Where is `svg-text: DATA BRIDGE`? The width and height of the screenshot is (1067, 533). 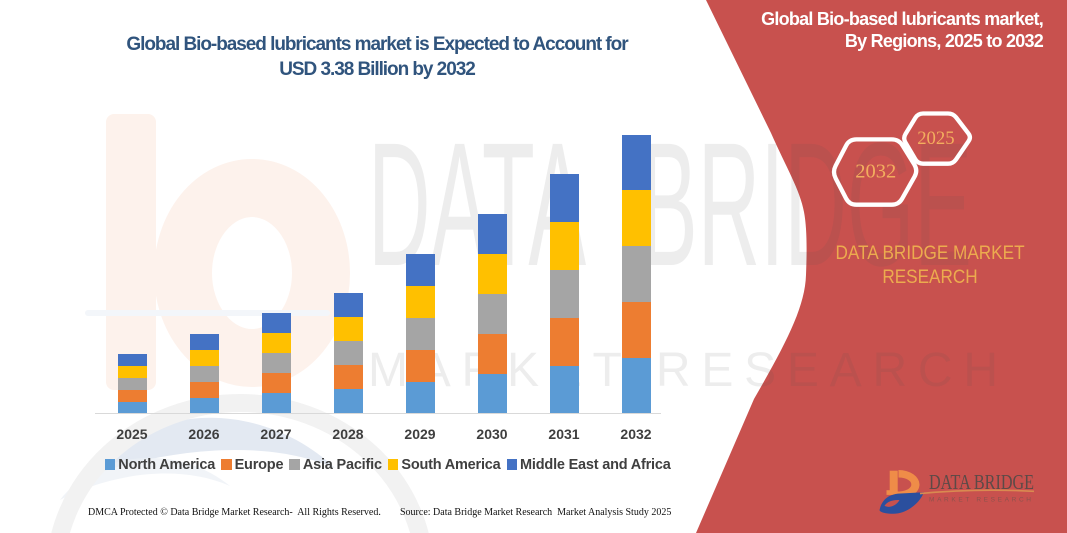
svg-text: DATA BRIDGE is located at coordinates (981, 482).